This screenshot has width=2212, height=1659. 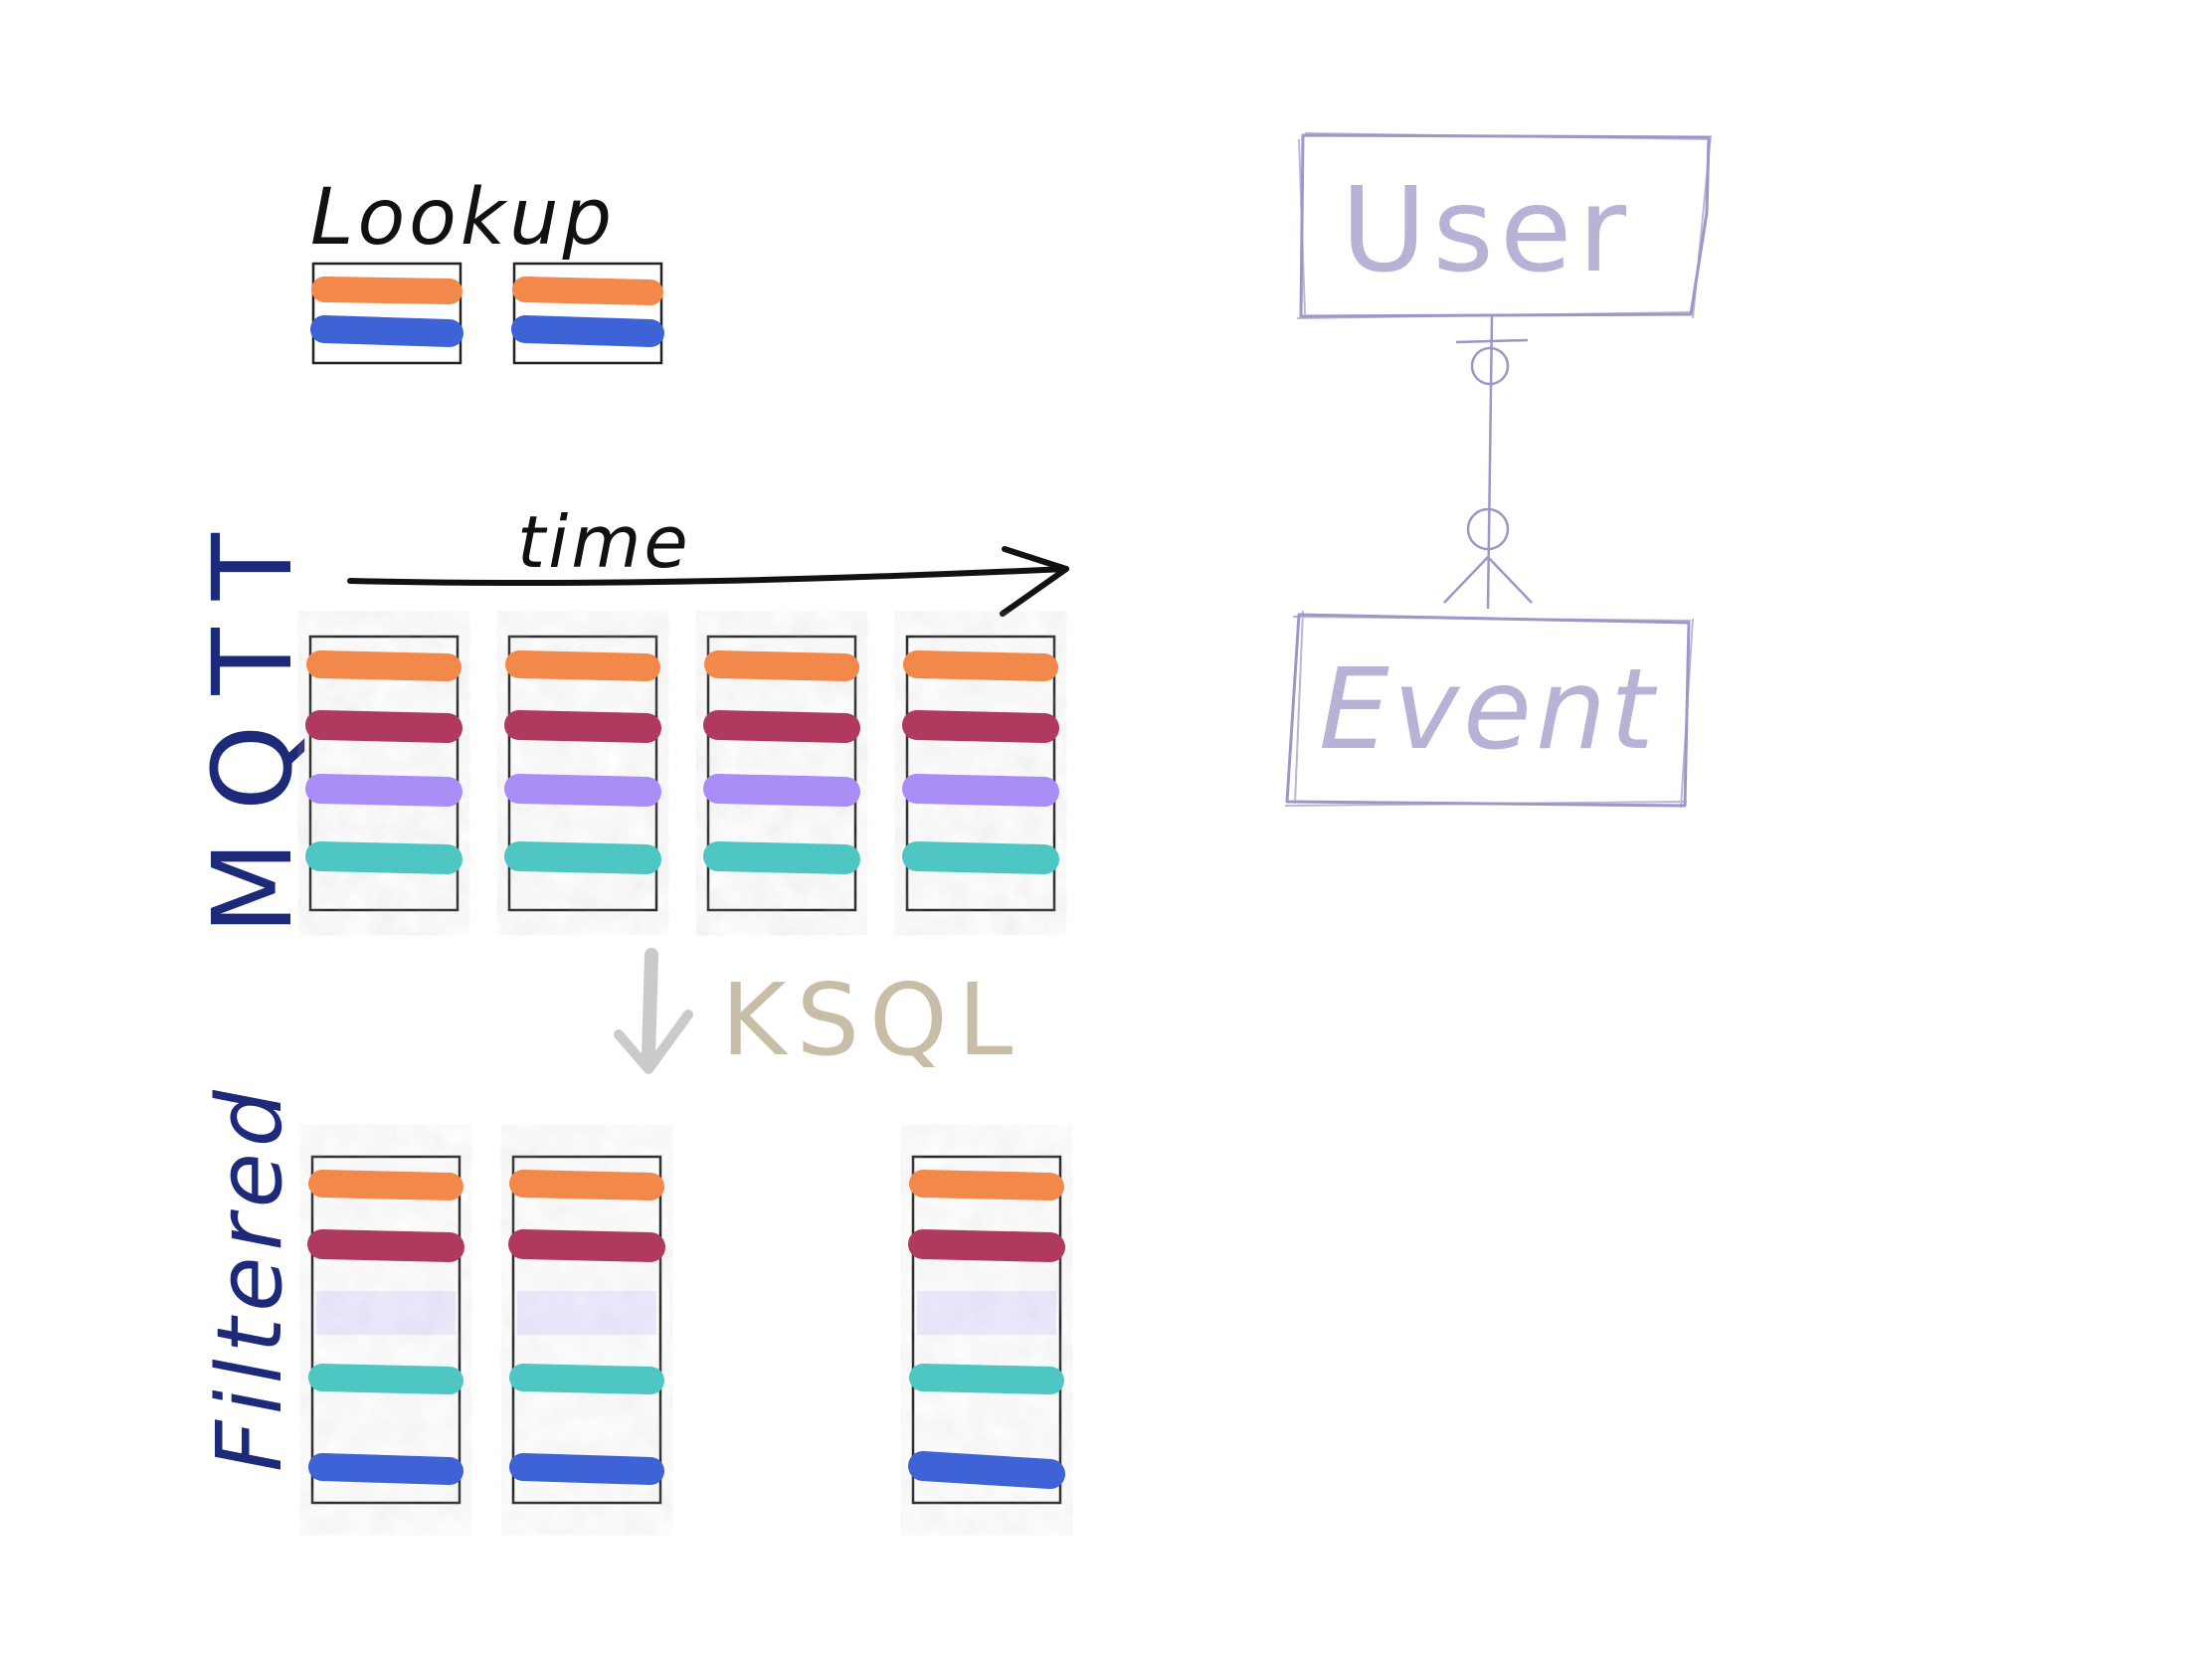 What do you see at coordinates (463, 218) in the screenshot?
I see `lookup-label: Lookup` at bounding box center [463, 218].